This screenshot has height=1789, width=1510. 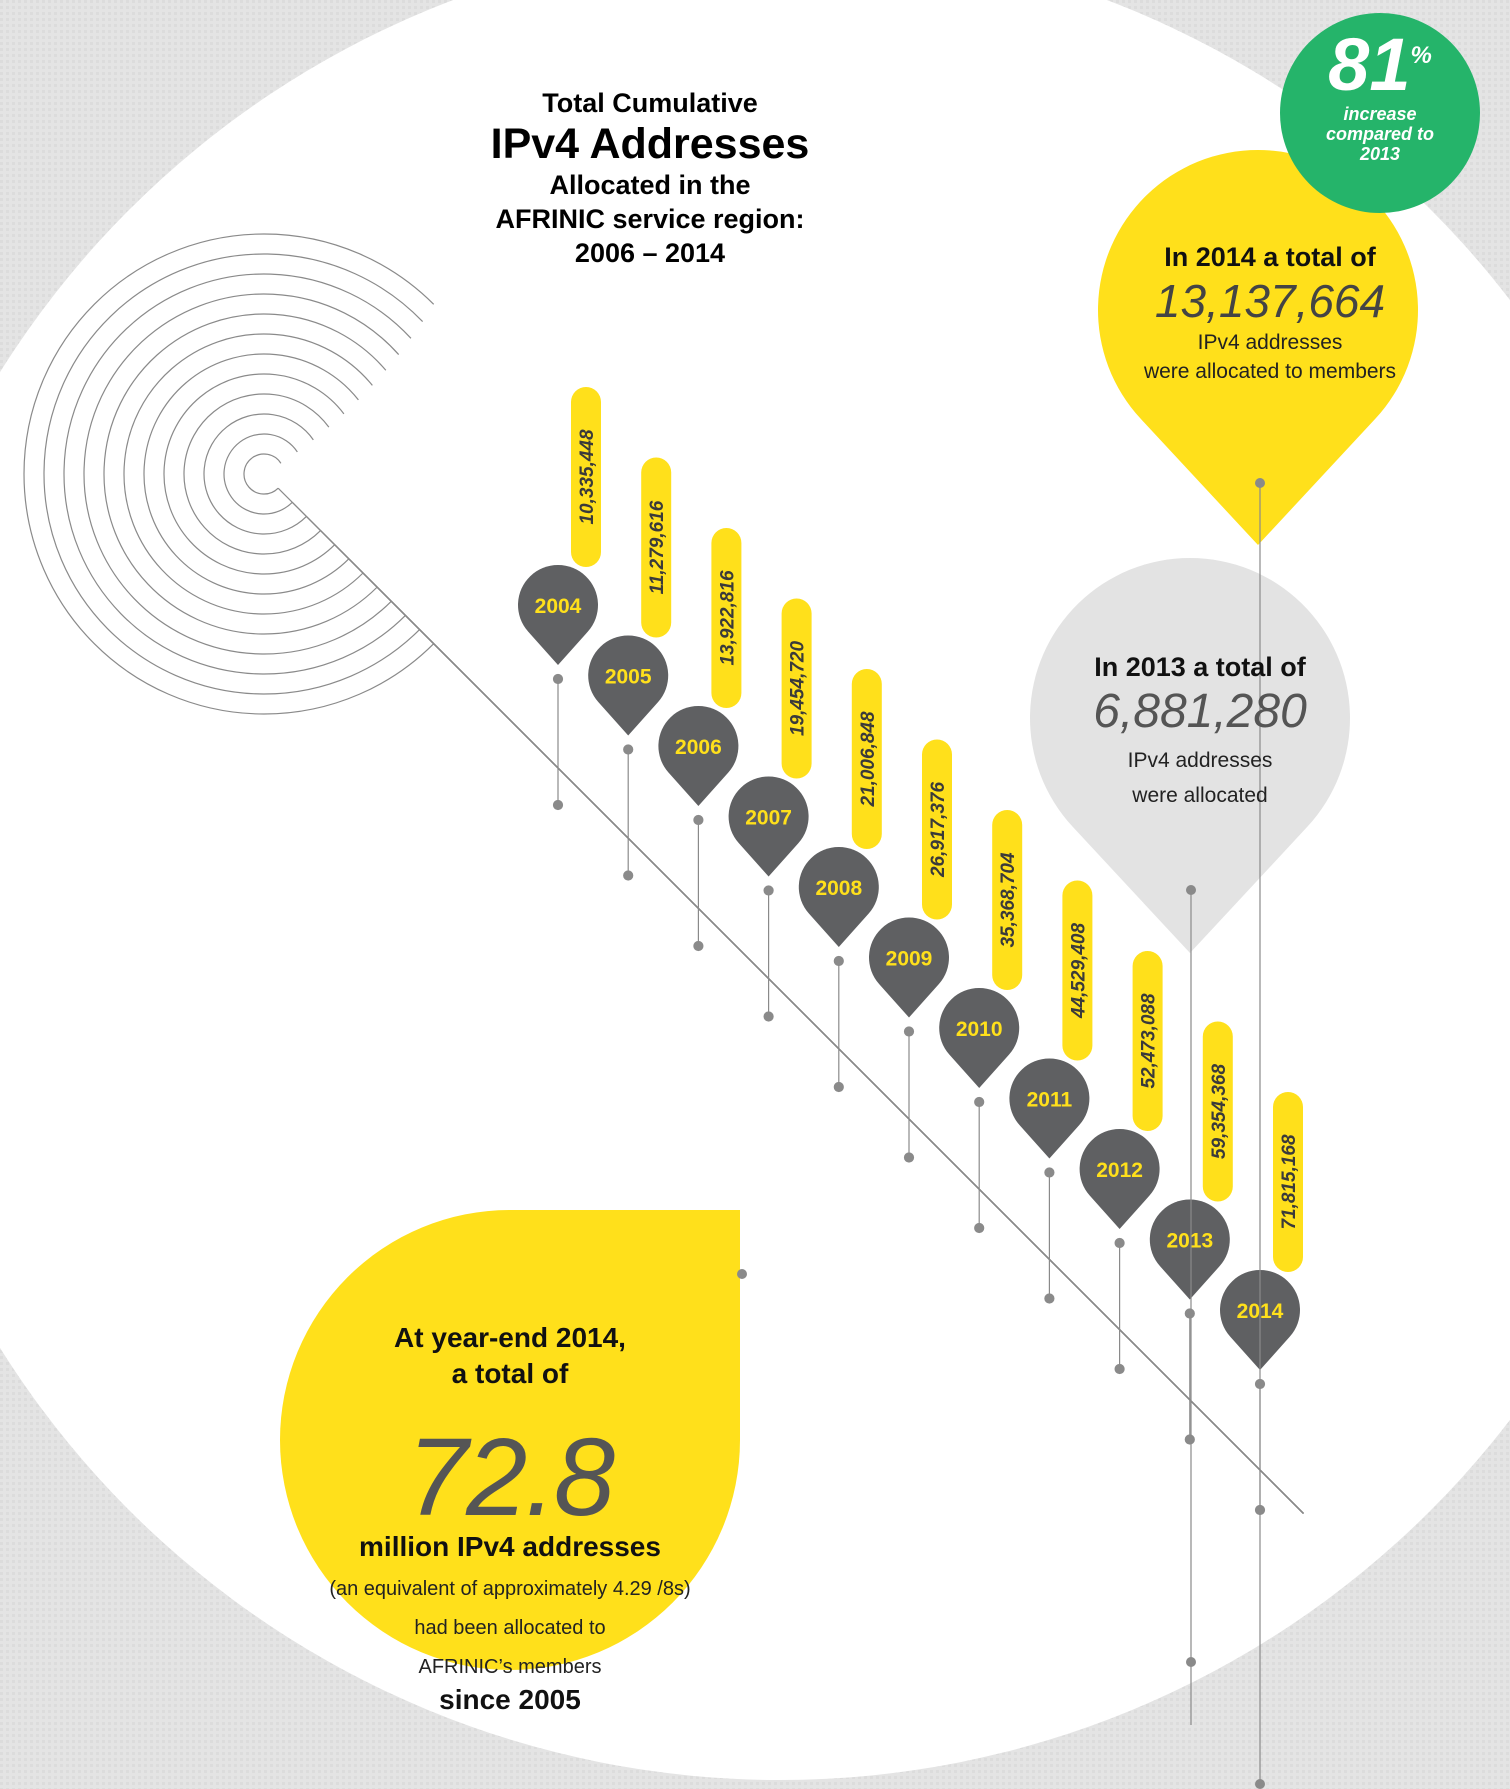 I want to click on callout-2013-line-2: were allocated, so click(x=1200, y=795).